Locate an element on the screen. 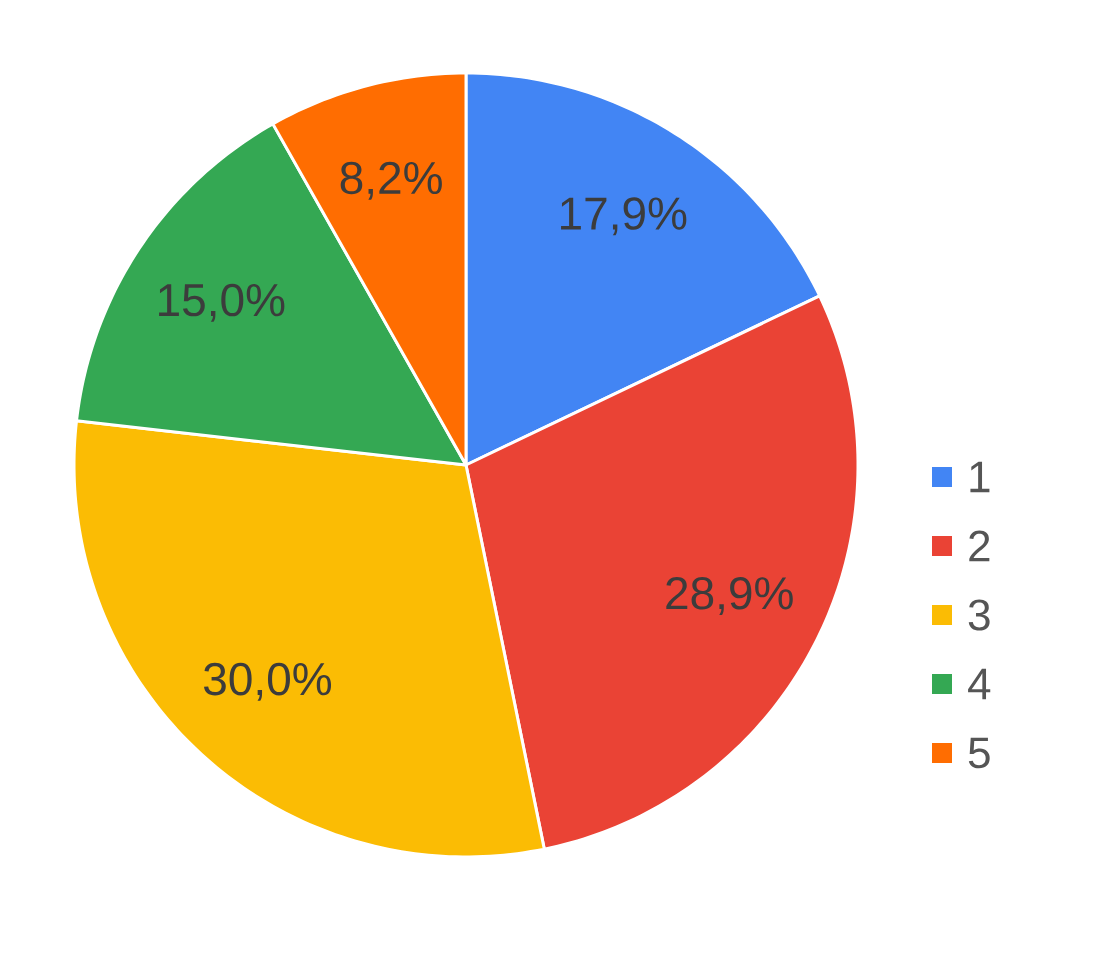  legend-label: 5 is located at coordinates (979, 753).